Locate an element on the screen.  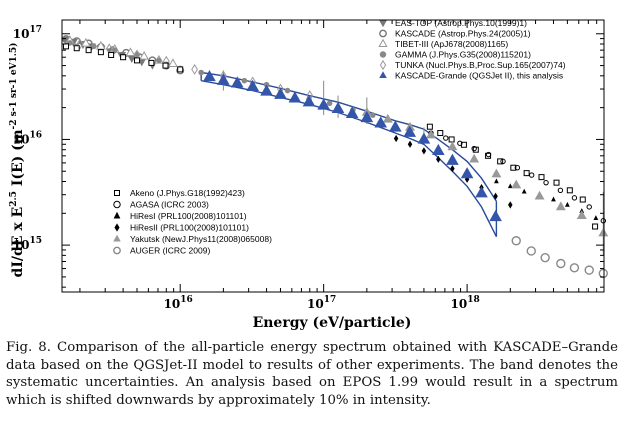
y-axis-title-power: 2.5 is located at coordinates (14, 199).